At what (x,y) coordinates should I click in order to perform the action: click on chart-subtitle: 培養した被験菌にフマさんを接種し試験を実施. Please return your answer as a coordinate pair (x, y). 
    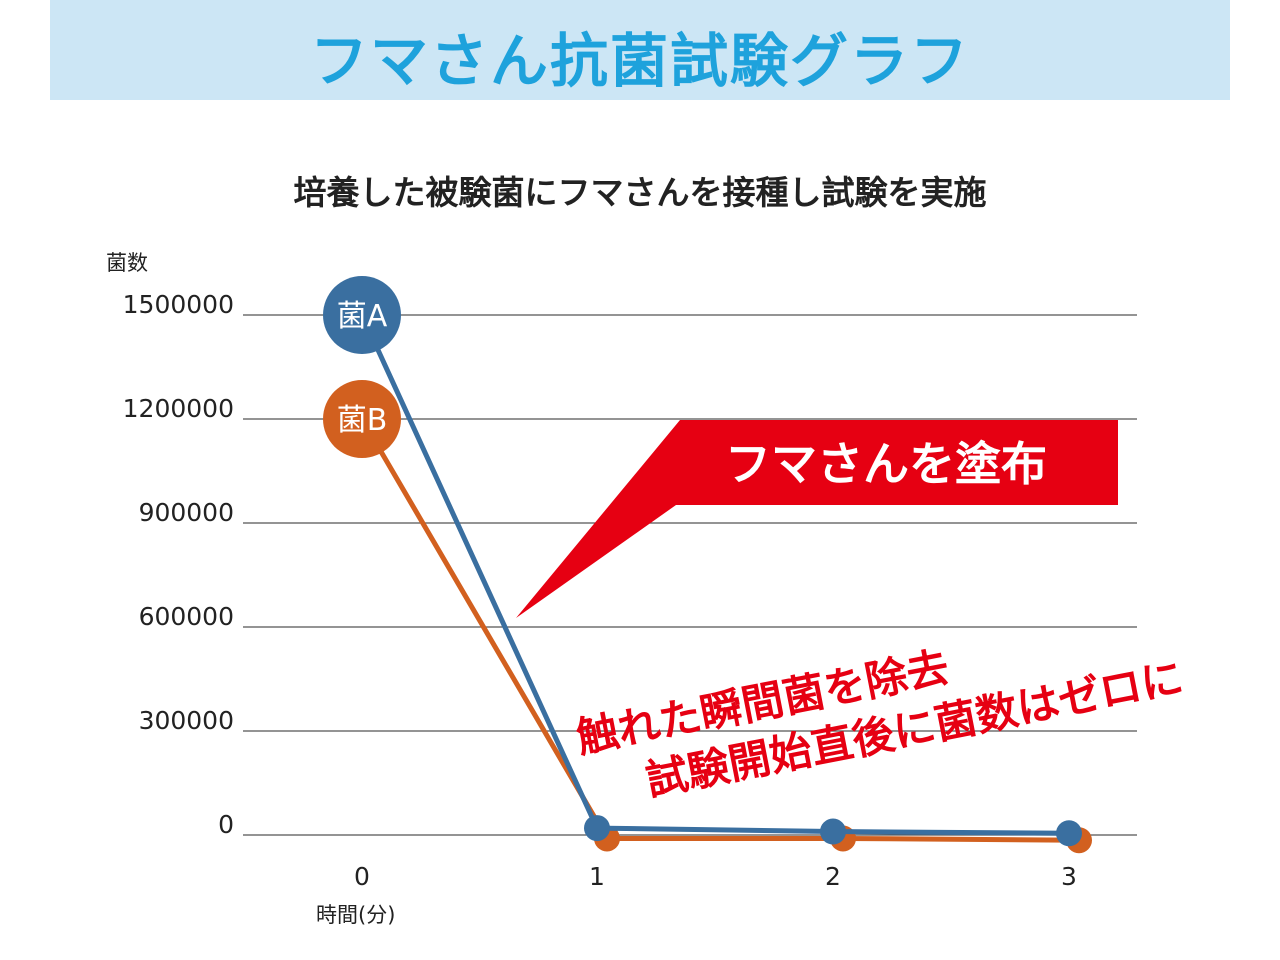
    Looking at the image, I should click on (640, 192).